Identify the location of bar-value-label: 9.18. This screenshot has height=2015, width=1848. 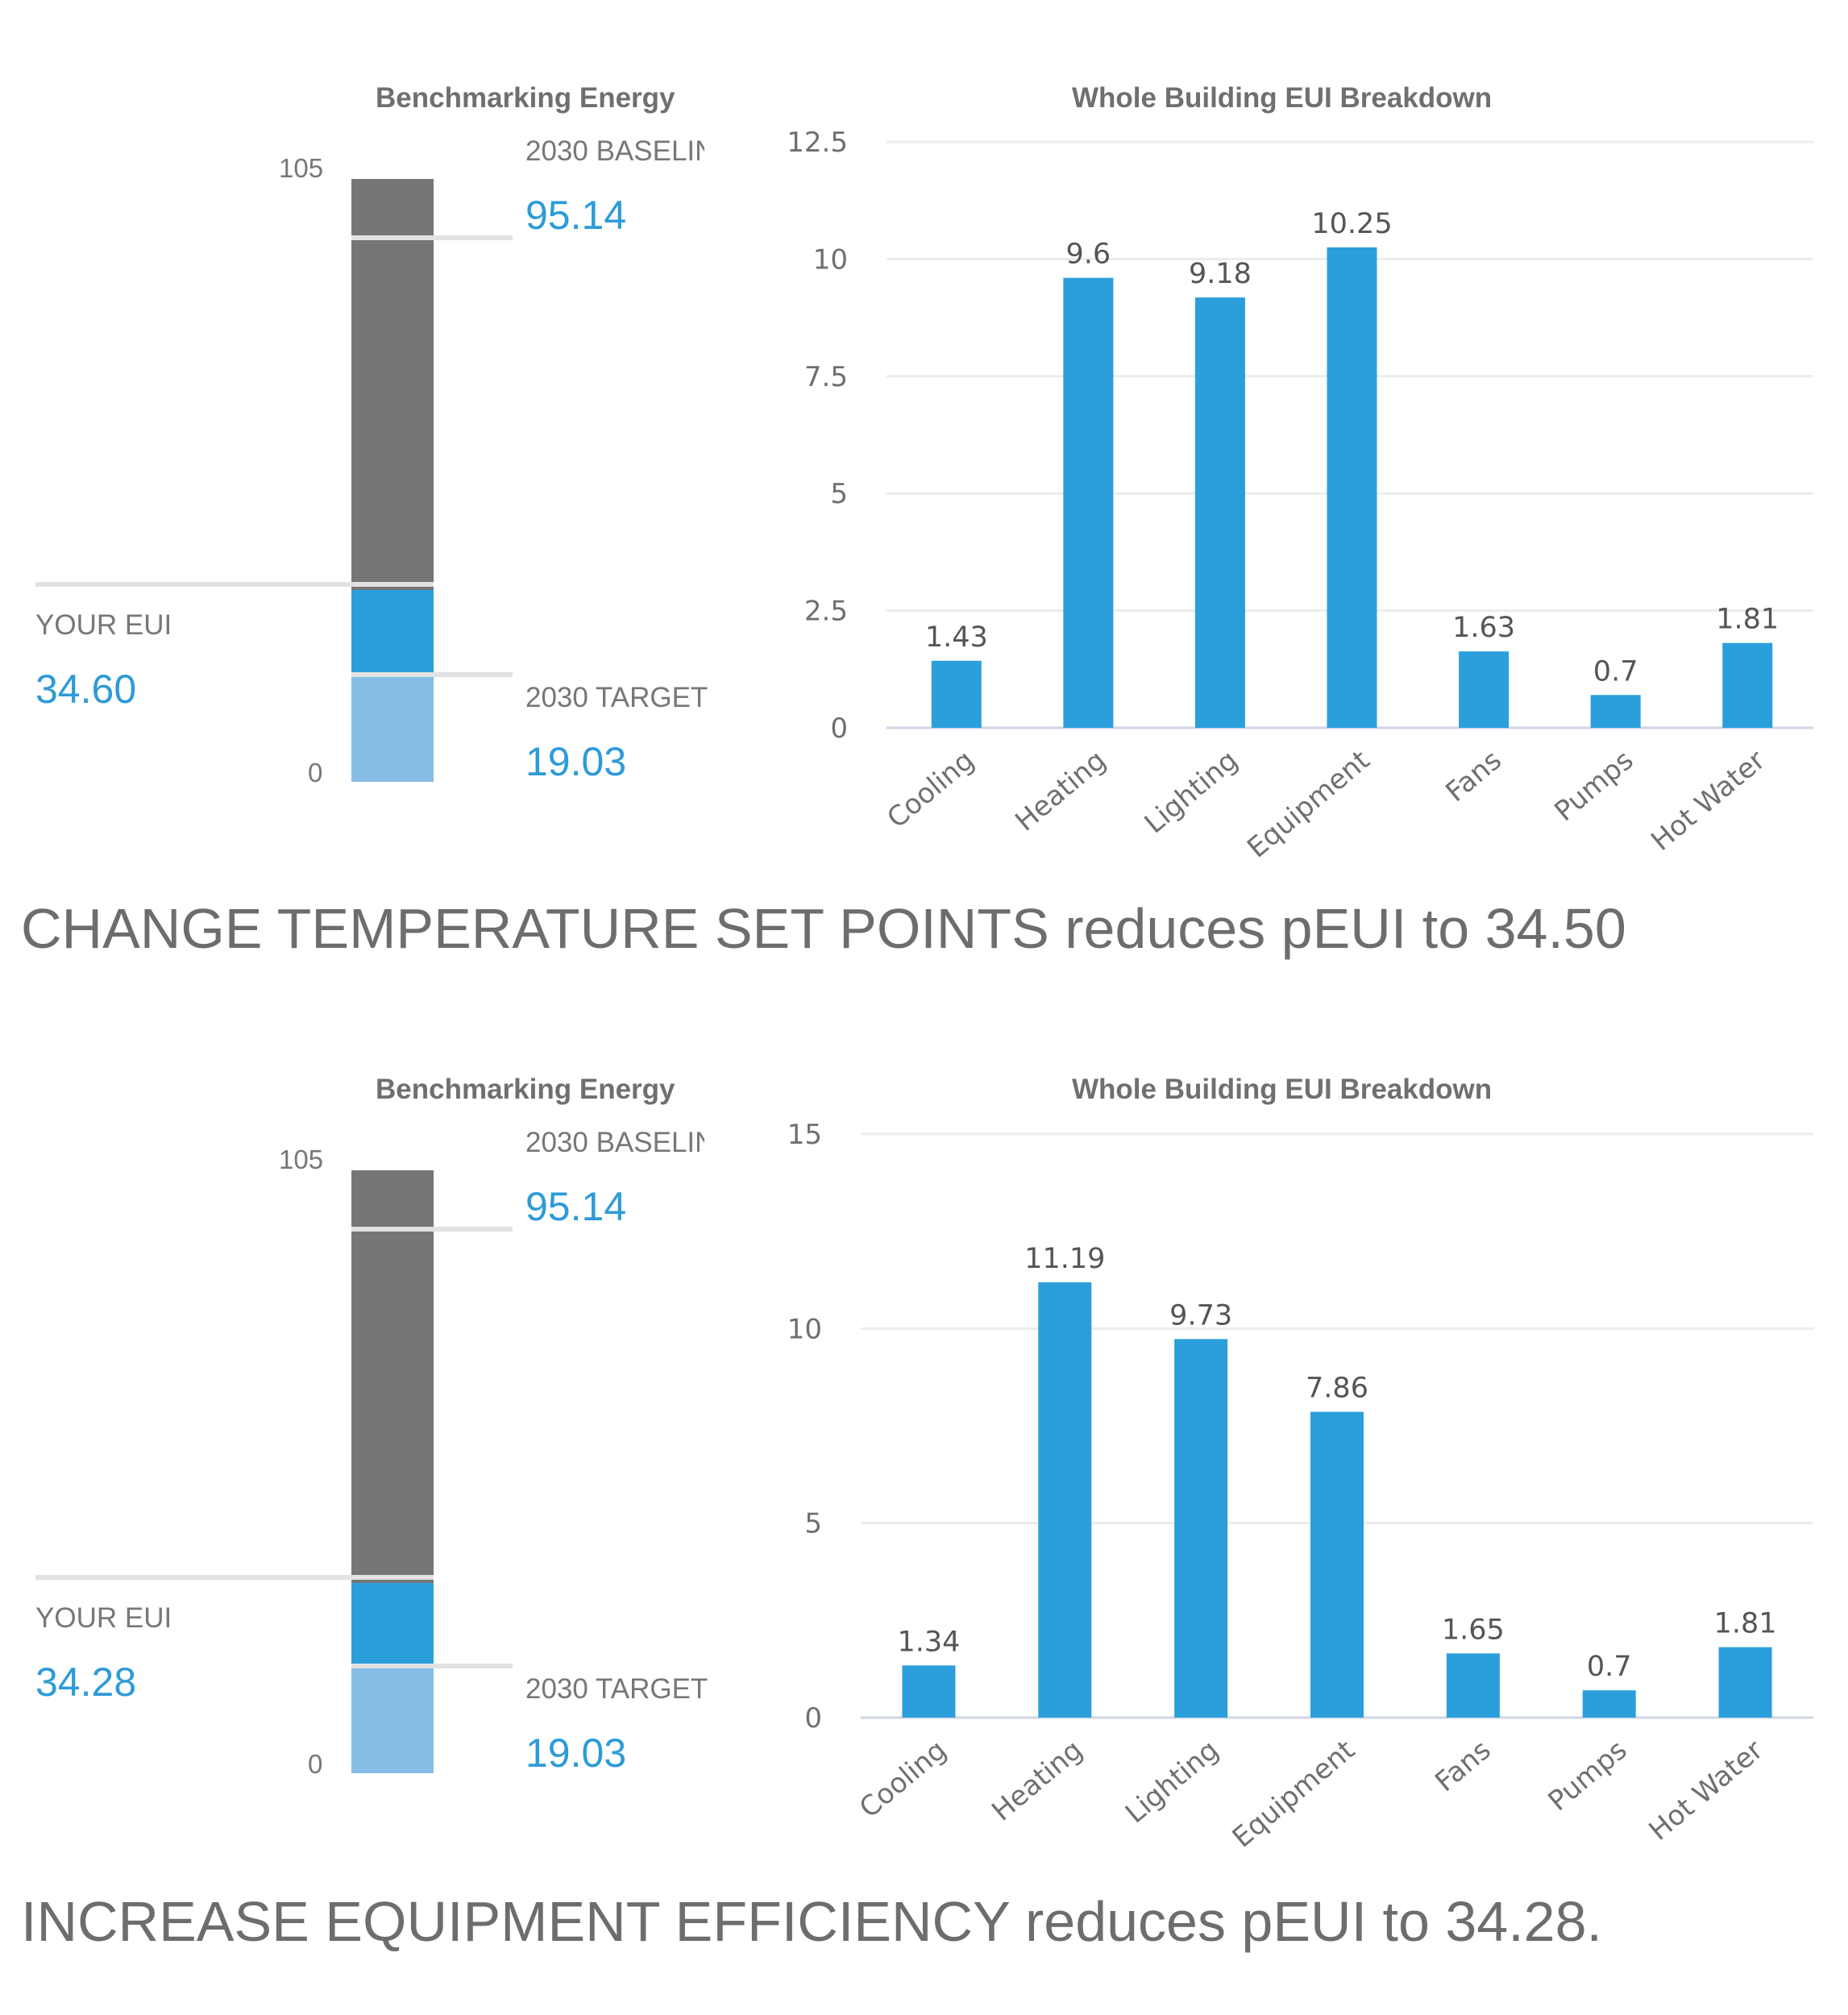
(1220, 274).